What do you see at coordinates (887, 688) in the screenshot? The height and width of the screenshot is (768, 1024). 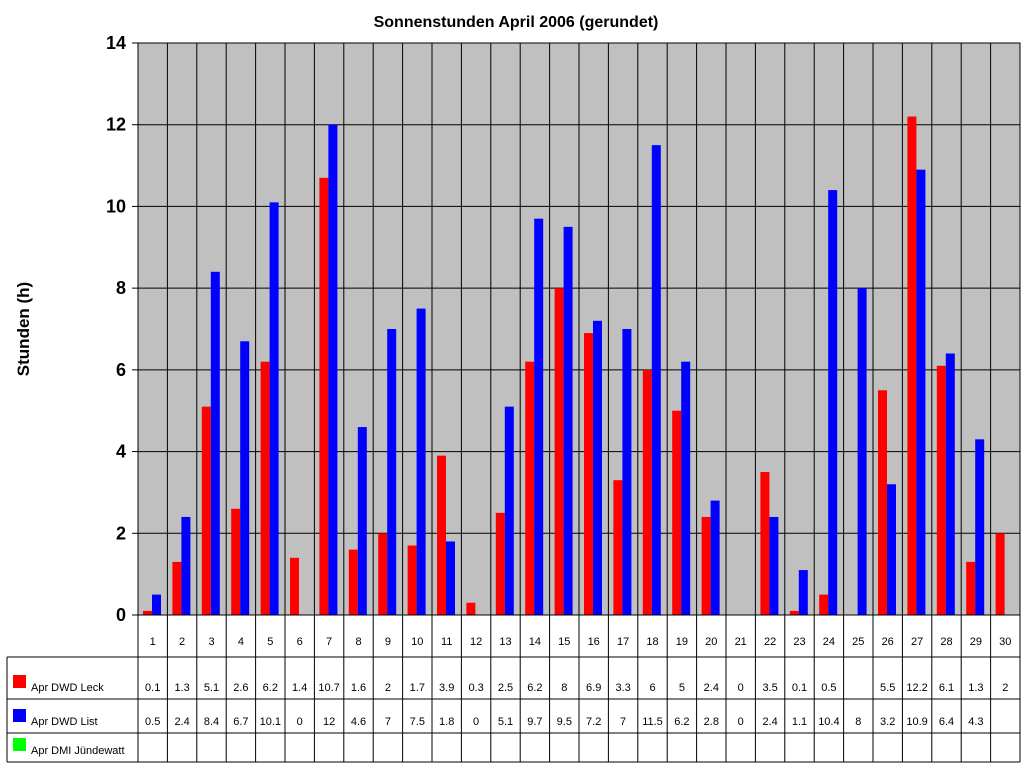 I see `table-cell-value: 5.5` at bounding box center [887, 688].